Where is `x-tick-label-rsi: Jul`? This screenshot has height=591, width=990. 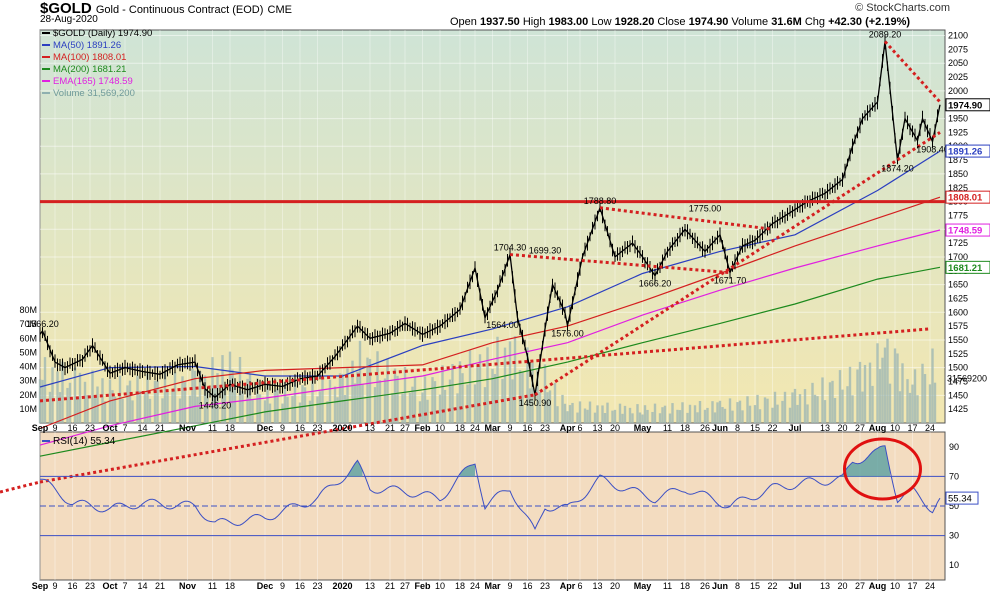
x-tick-label-rsi: Jul is located at coordinates (794, 586).